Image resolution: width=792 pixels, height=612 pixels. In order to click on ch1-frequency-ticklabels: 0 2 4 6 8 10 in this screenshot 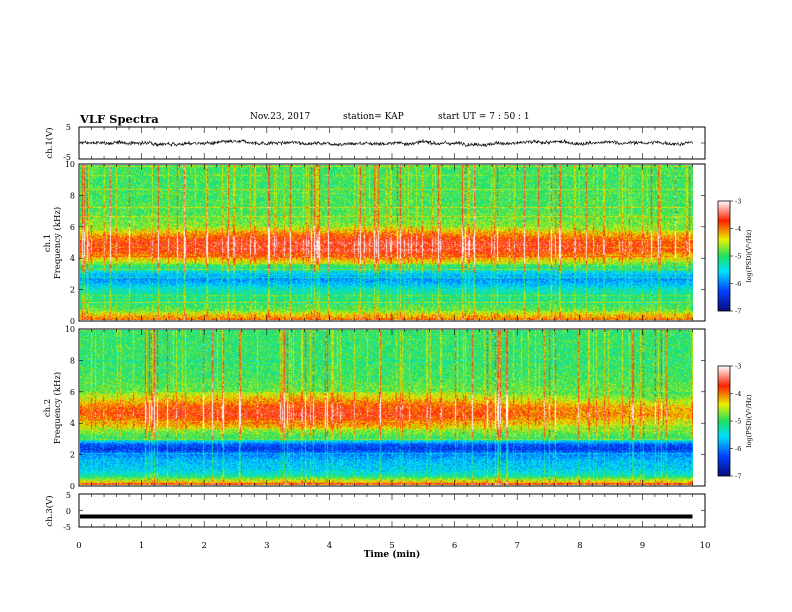, I will do `click(70, 243)`.